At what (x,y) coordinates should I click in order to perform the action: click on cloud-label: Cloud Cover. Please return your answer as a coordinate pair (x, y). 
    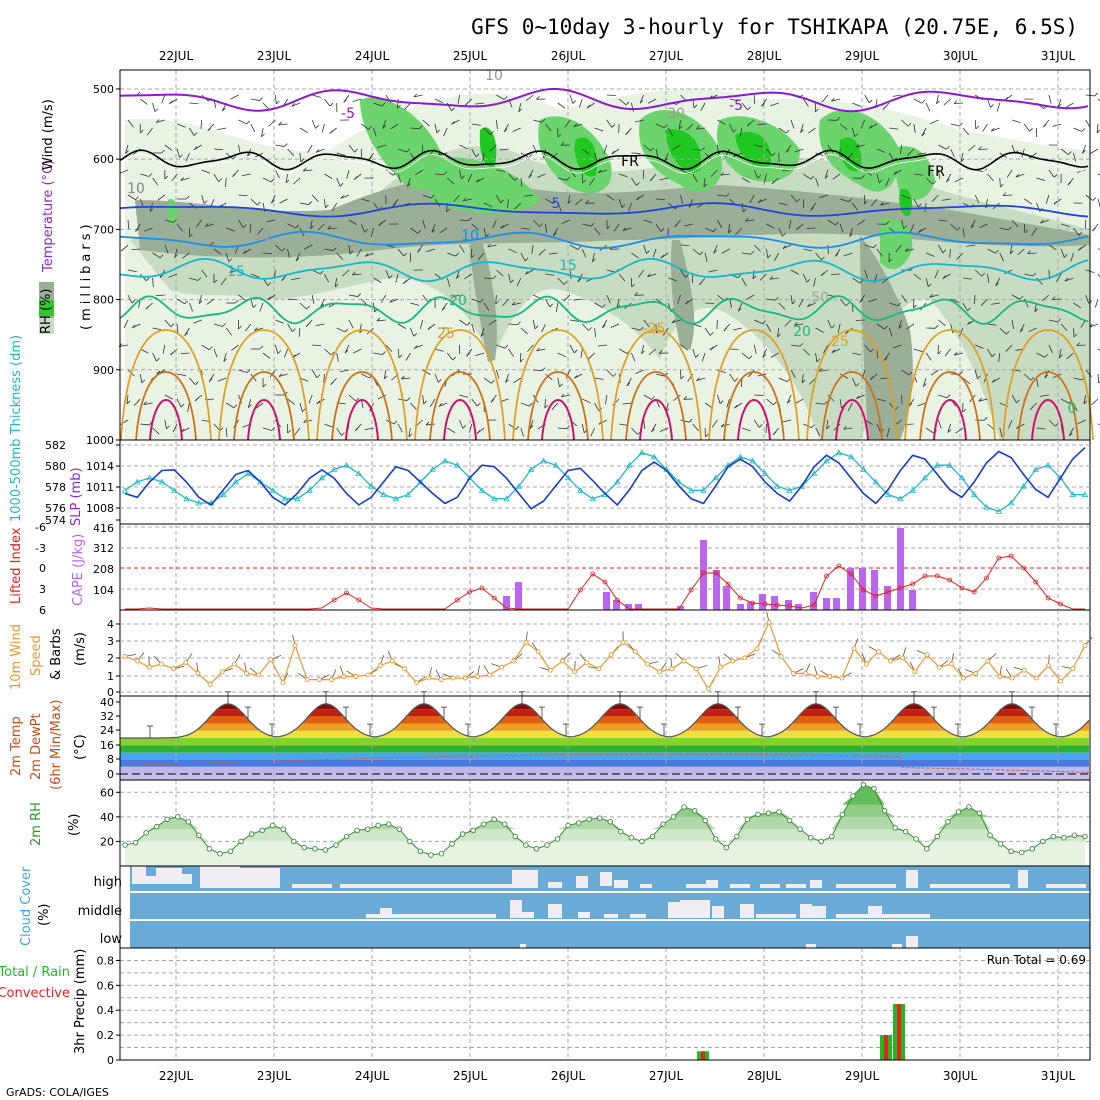
    Looking at the image, I should click on (26, 906).